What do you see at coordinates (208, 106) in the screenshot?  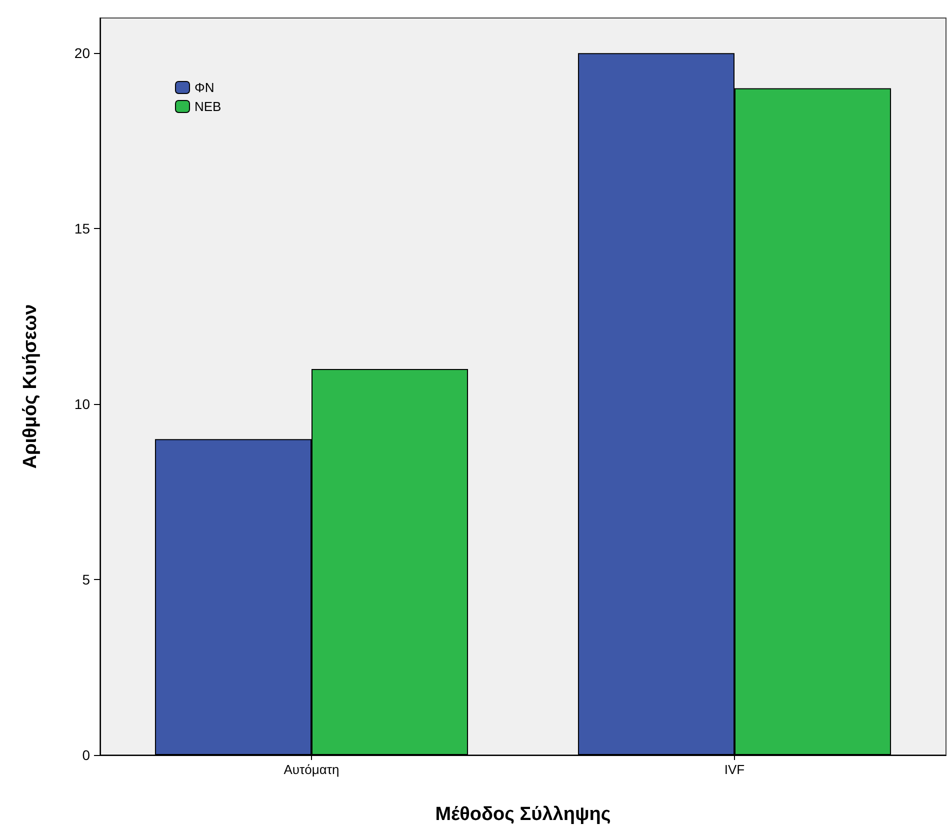 I see `legend-label: ΝΕΒ` at bounding box center [208, 106].